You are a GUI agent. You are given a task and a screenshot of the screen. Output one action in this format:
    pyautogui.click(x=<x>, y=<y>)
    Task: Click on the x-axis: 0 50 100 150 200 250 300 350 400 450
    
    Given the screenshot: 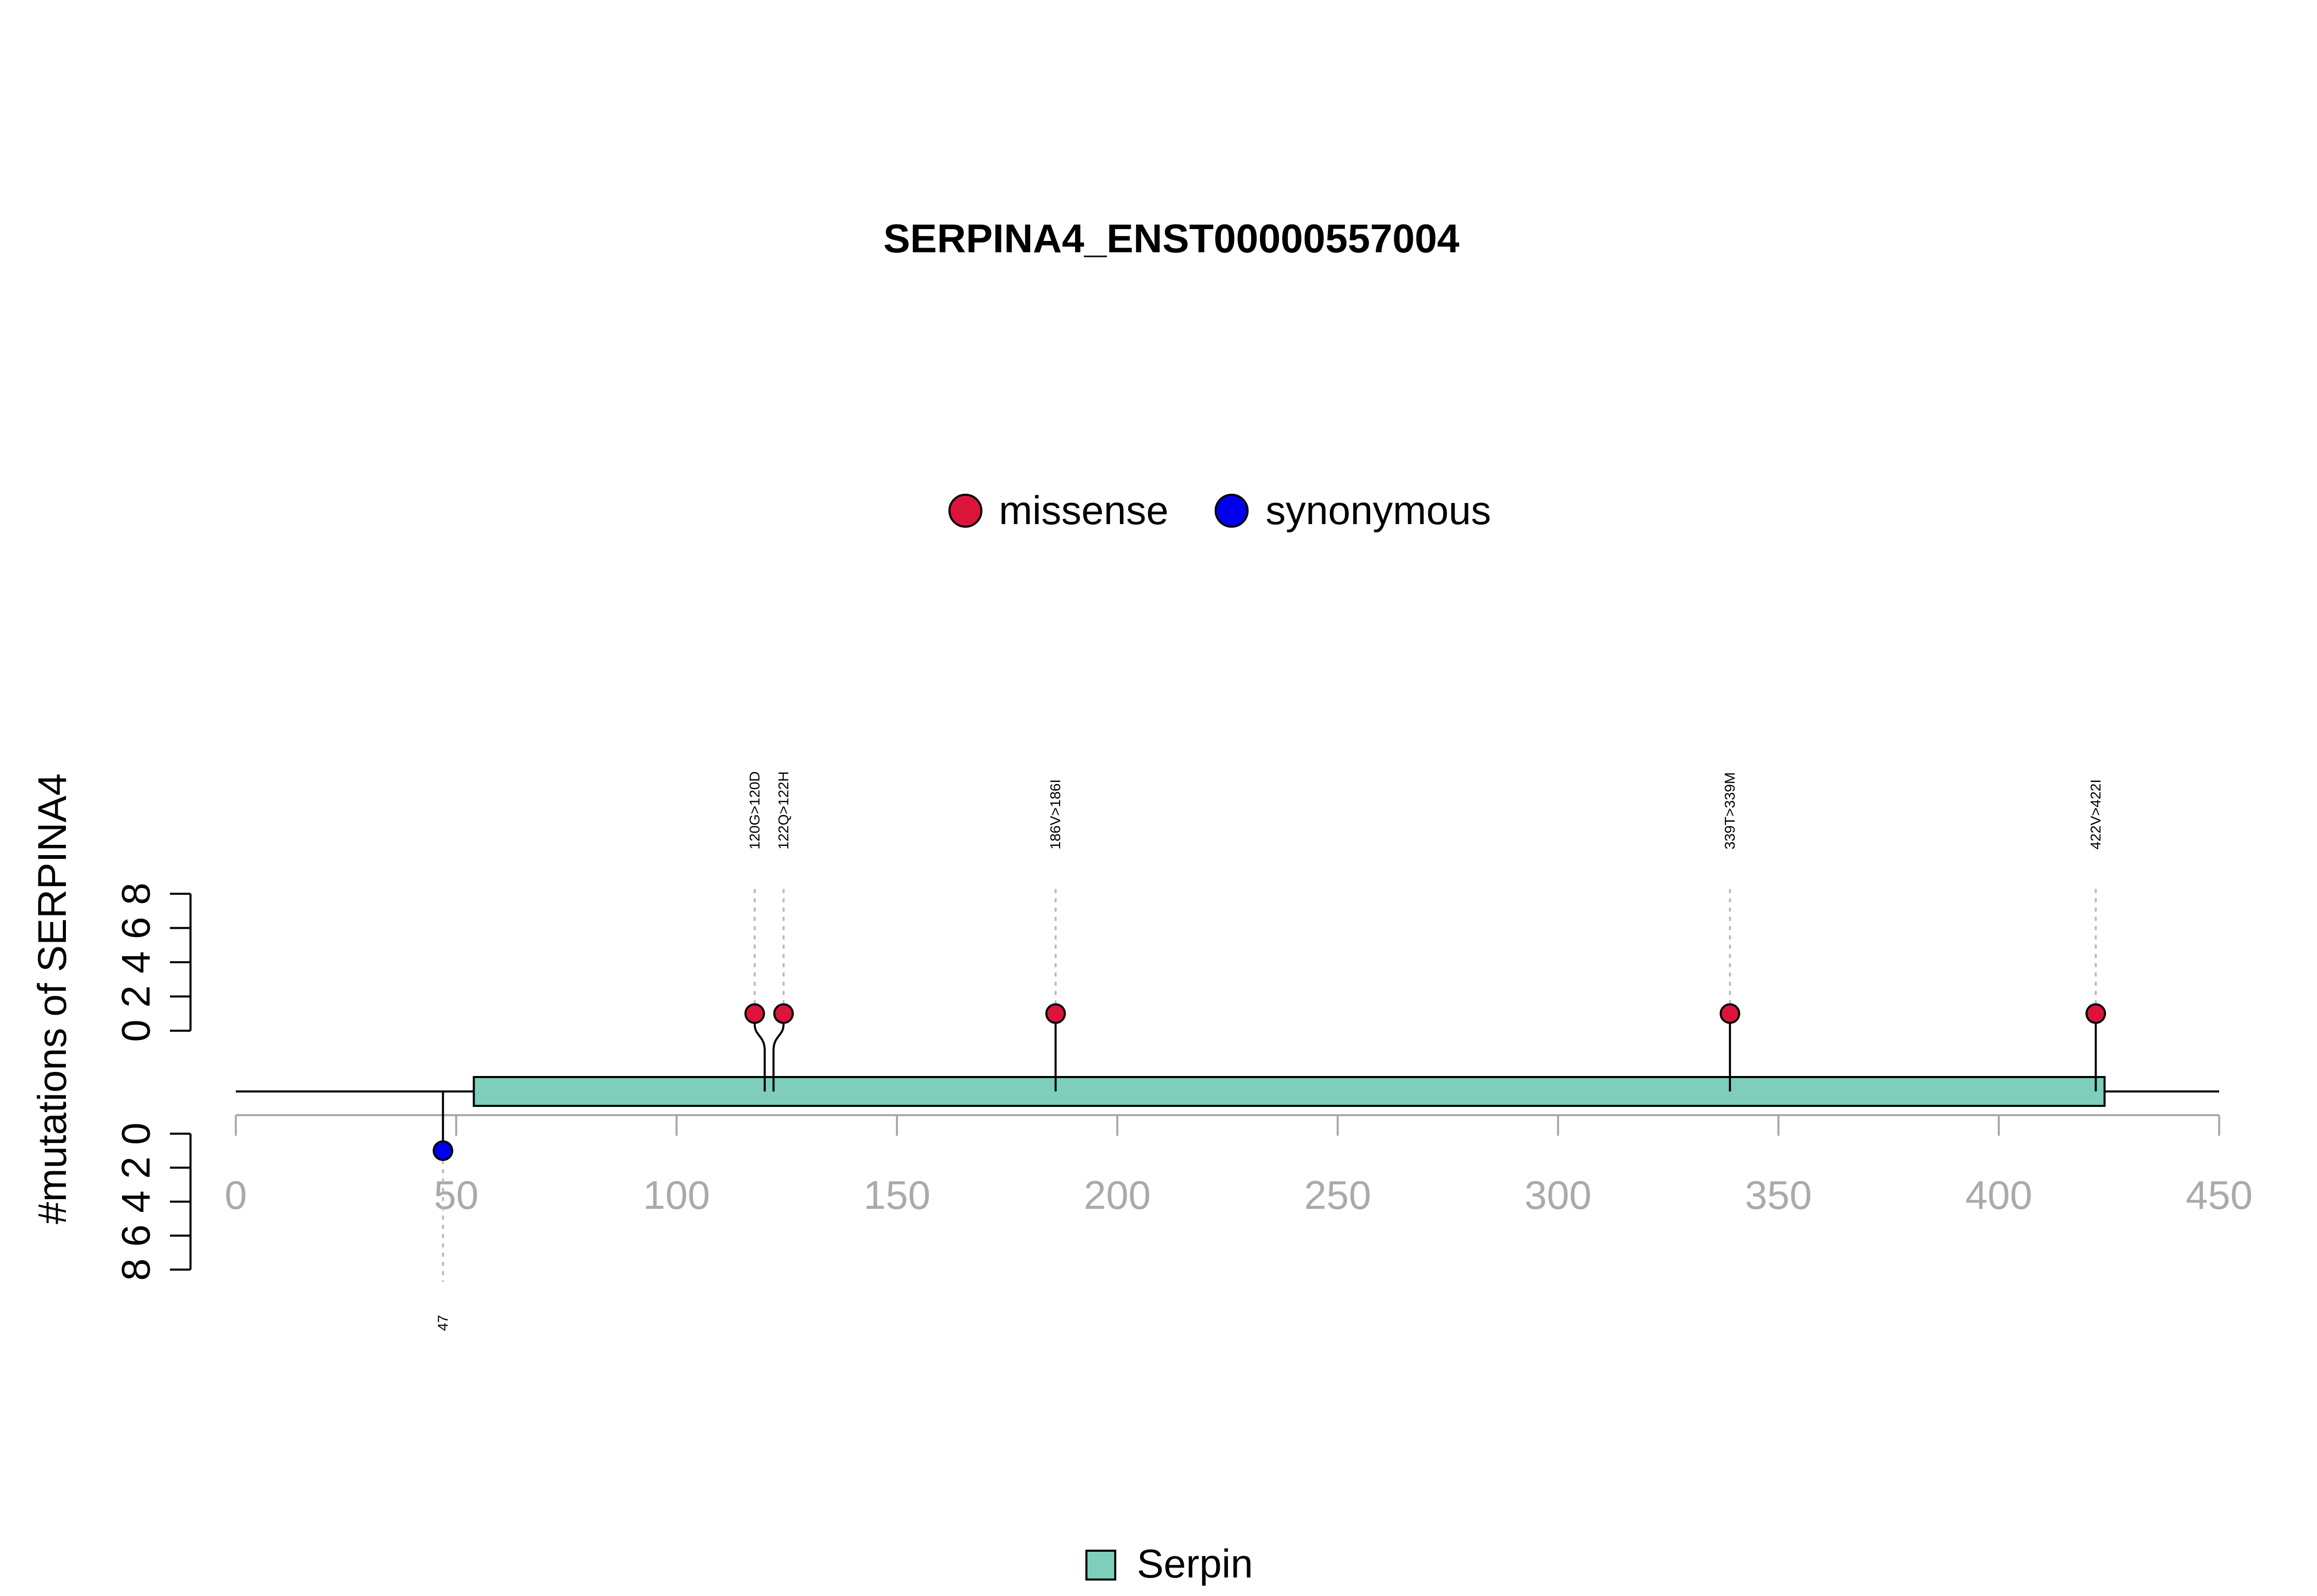 What is the action you would take?
    pyautogui.click(x=1238, y=1166)
    